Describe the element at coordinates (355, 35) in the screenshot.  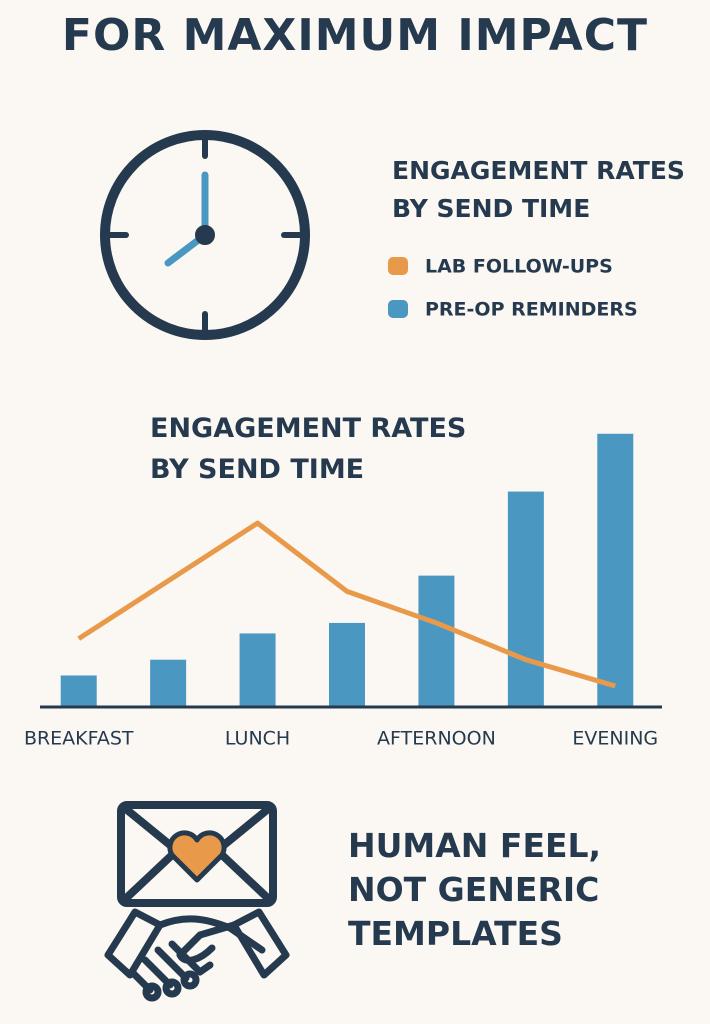
I see `page-title: FOR MAXIMUM IMPACT` at that location.